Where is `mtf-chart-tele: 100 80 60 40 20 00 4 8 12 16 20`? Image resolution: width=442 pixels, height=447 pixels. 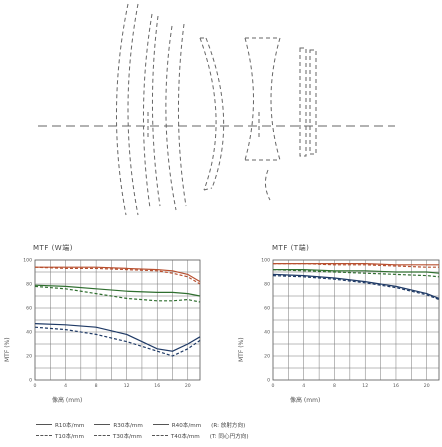 mtf-chart-tele: 100 80 60 40 20 00 4 8 12 16 20 is located at coordinates (350, 323).